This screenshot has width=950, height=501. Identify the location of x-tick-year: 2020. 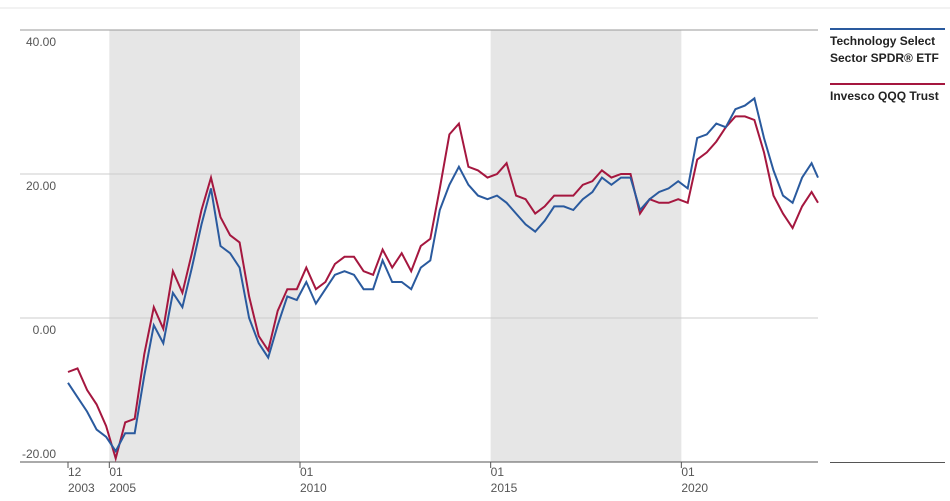
(694, 488).